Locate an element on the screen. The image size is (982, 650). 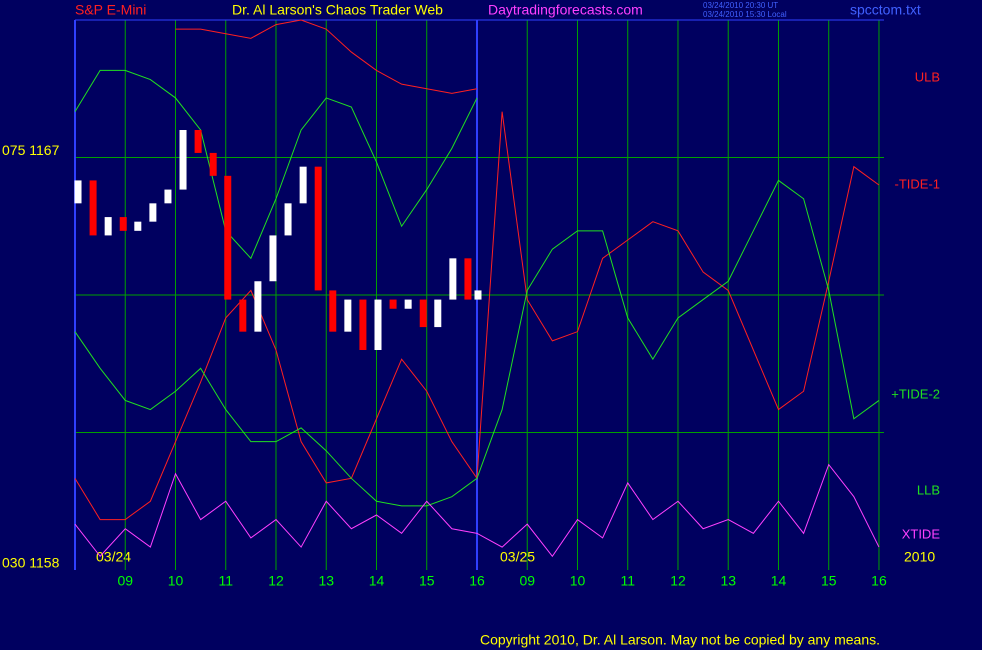
chart-title: Dr. Al Larson's Chaos Trader Web is located at coordinates (337, 10).